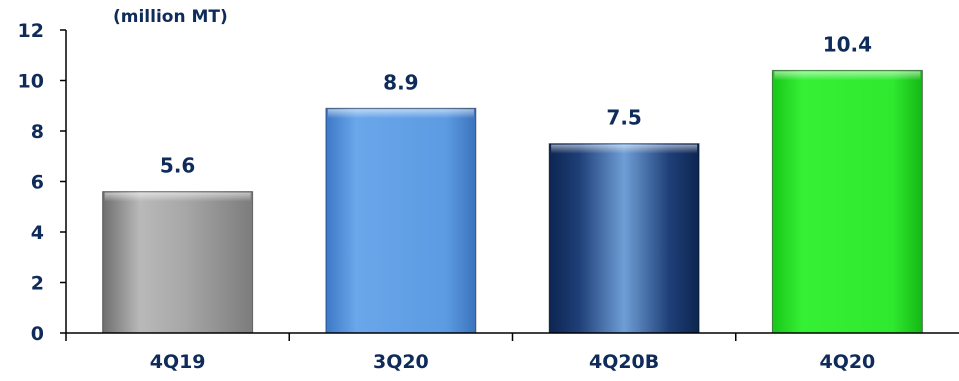 The image size is (959, 381). Describe the element at coordinates (401, 220) in the screenshot. I see `bar-3q20` at that location.